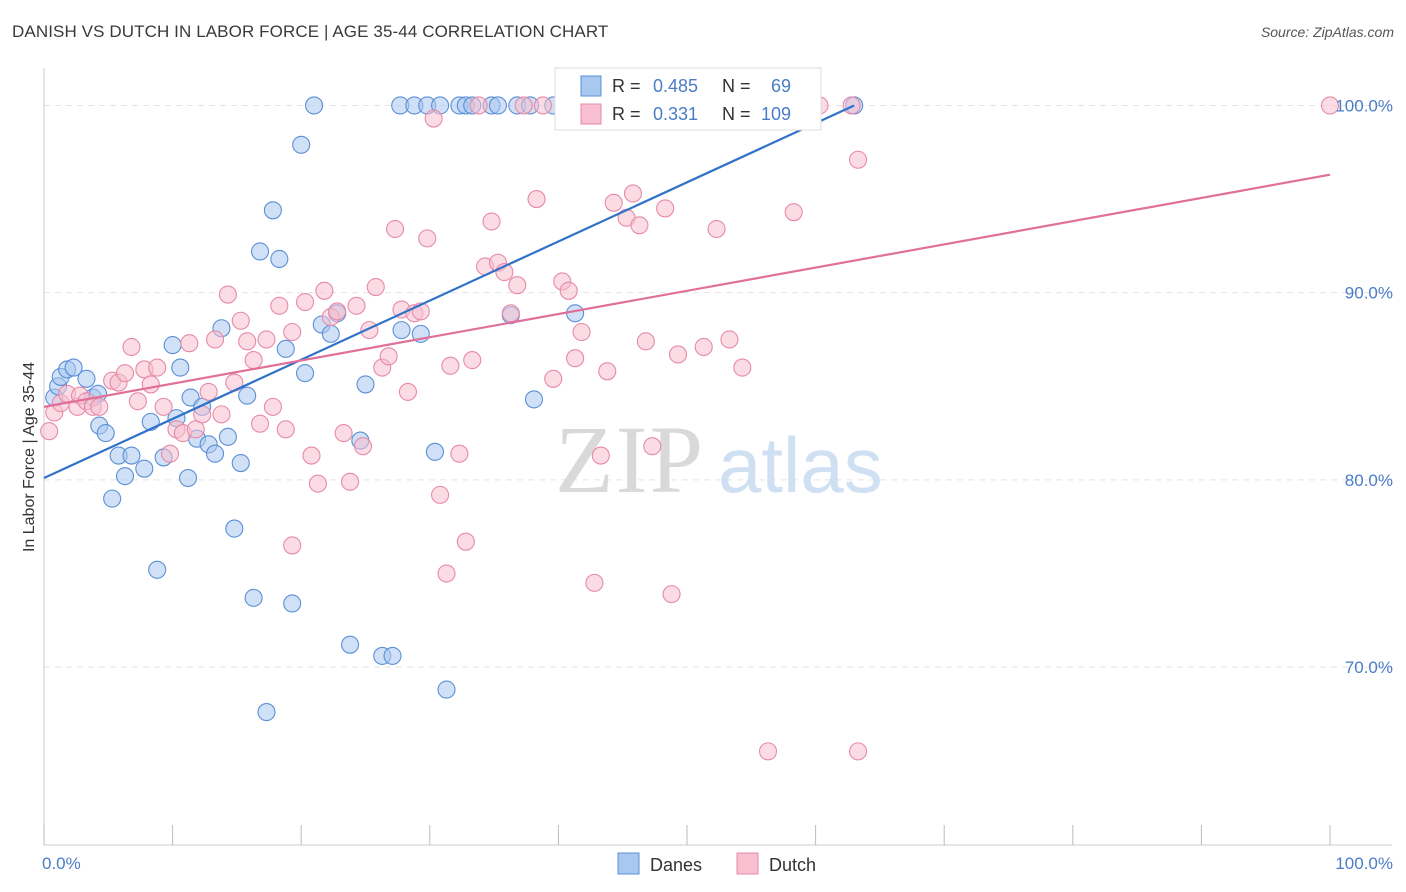 This screenshot has width=1406, height=892. Describe the element at coordinates (29, 457) in the screenshot. I see `y-axis-title: In Labor Force | Age 35-44` at that location.